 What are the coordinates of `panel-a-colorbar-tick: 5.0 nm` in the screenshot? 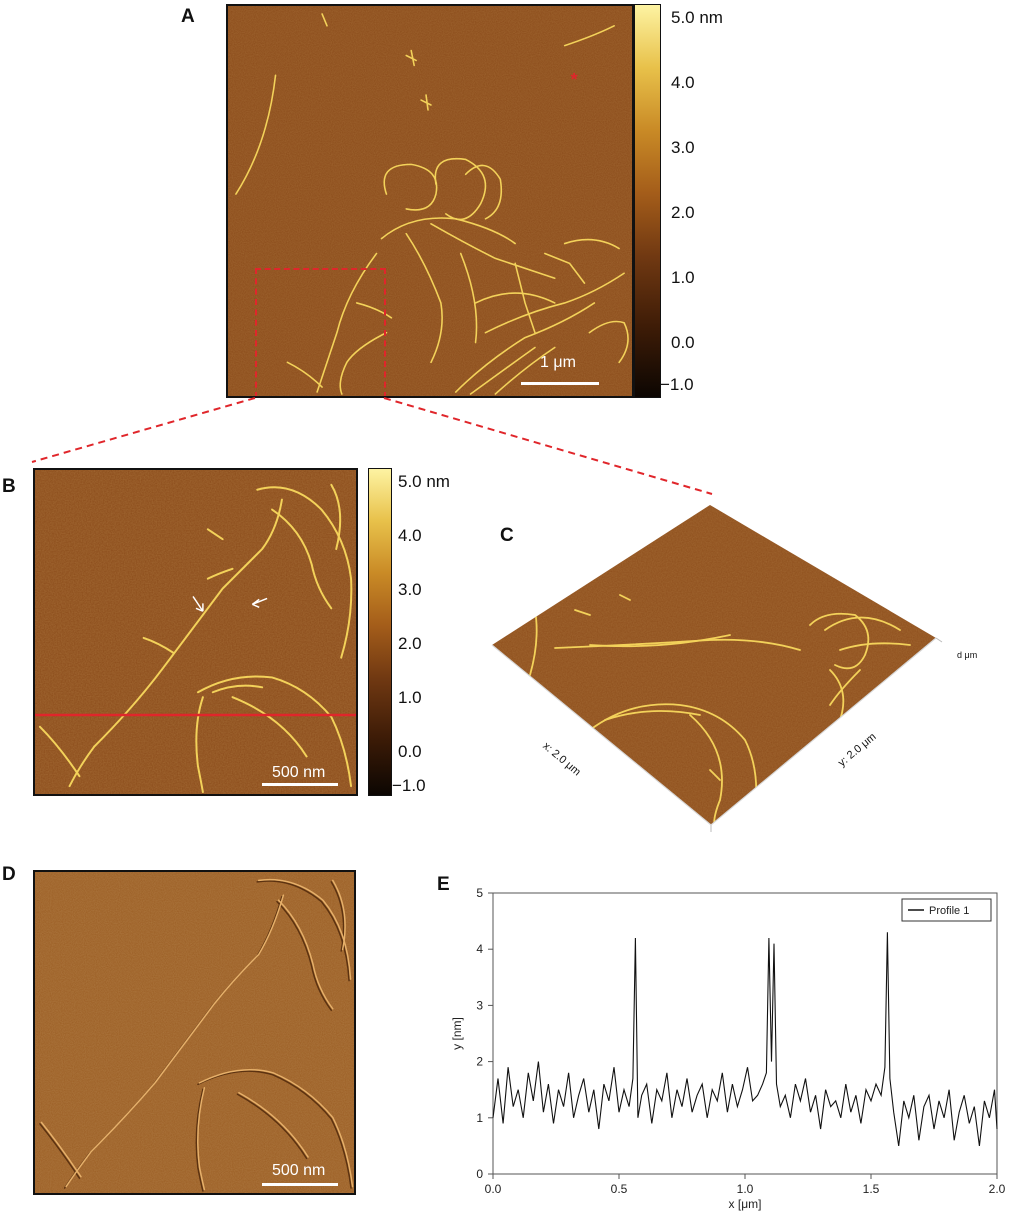 It's located at (697, 17).